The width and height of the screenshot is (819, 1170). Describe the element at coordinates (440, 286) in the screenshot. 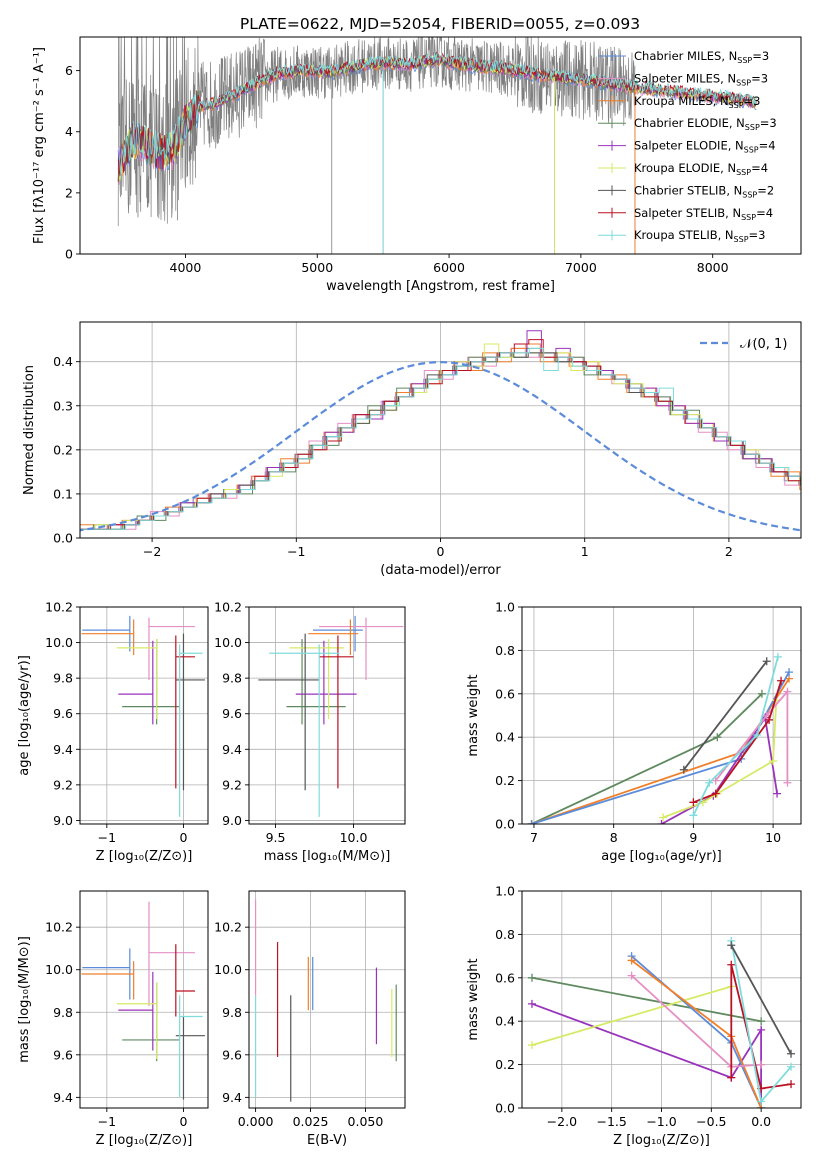

I see `x-axis-label: wavelength [Angstrom, rest frame]` at that location.